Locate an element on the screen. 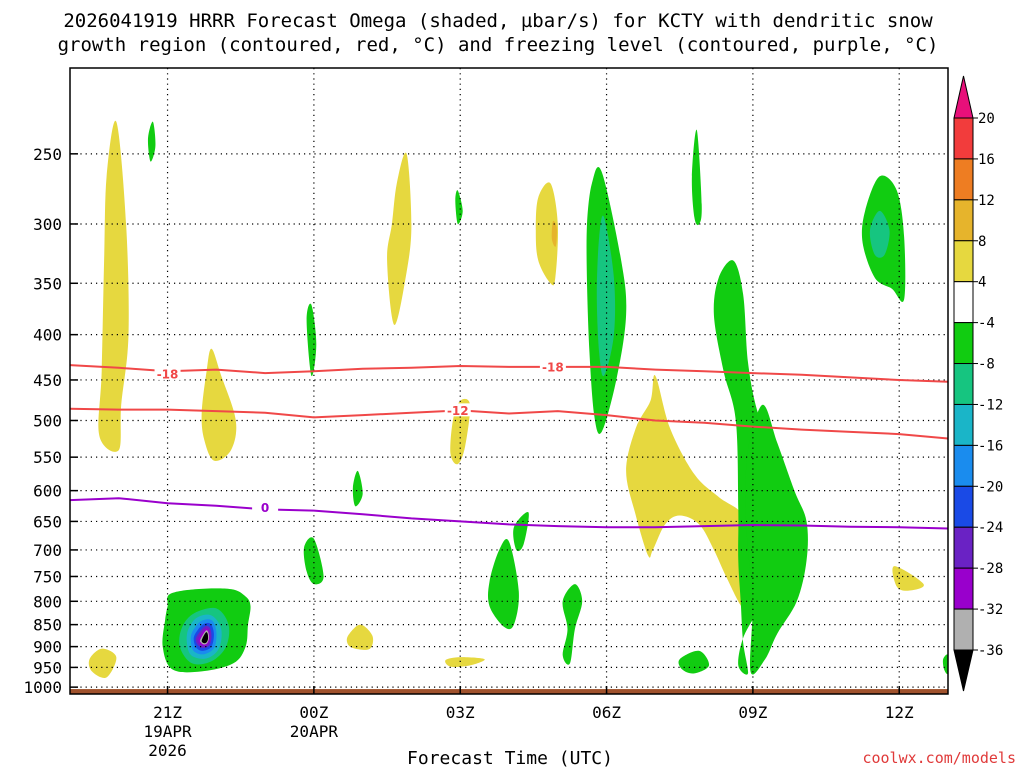 The image size is (1024, 768). terrain-layer is located at coordinates (509, 691).